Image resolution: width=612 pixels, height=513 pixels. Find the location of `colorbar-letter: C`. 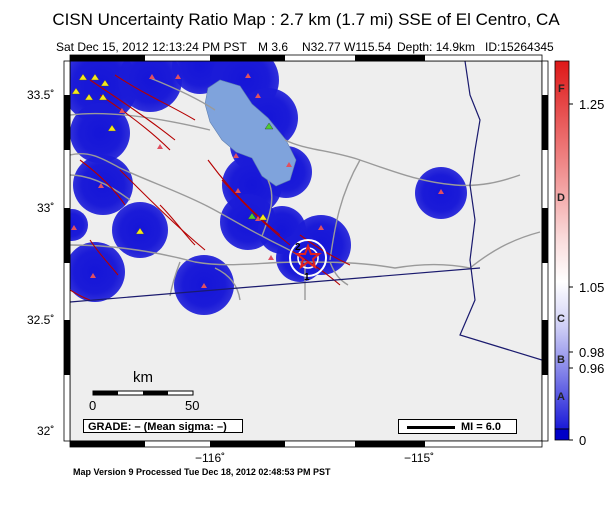

colorbar-letter: C is located at coordinates (561, 319).